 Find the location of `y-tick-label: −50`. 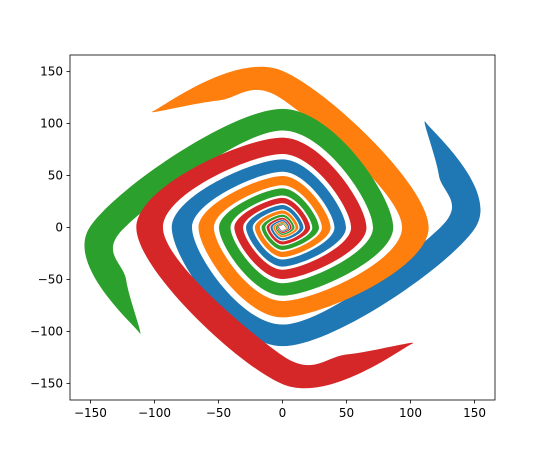

y-tick-label: −50 is located at coordinates (50, 279).